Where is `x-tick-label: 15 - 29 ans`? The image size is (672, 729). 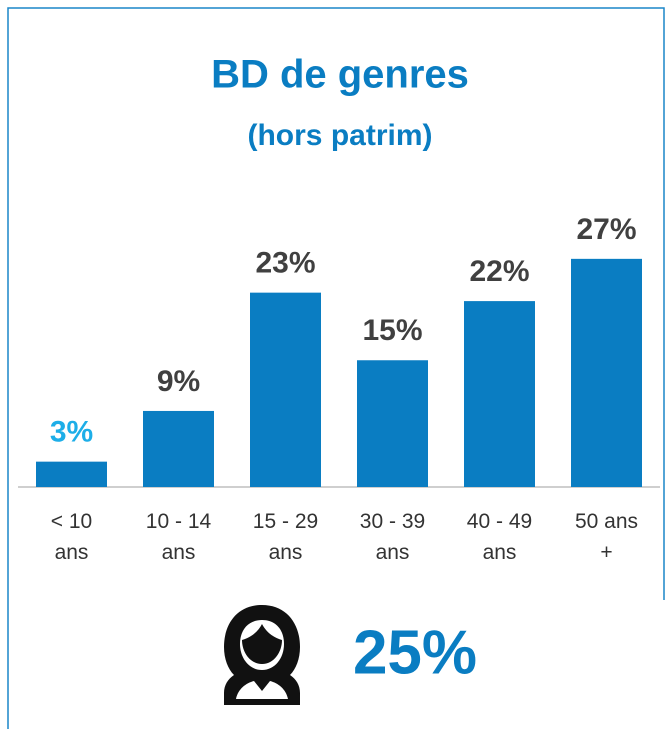 x-tick-label: 15 - 29 ans is located at coordinates (285, 537).